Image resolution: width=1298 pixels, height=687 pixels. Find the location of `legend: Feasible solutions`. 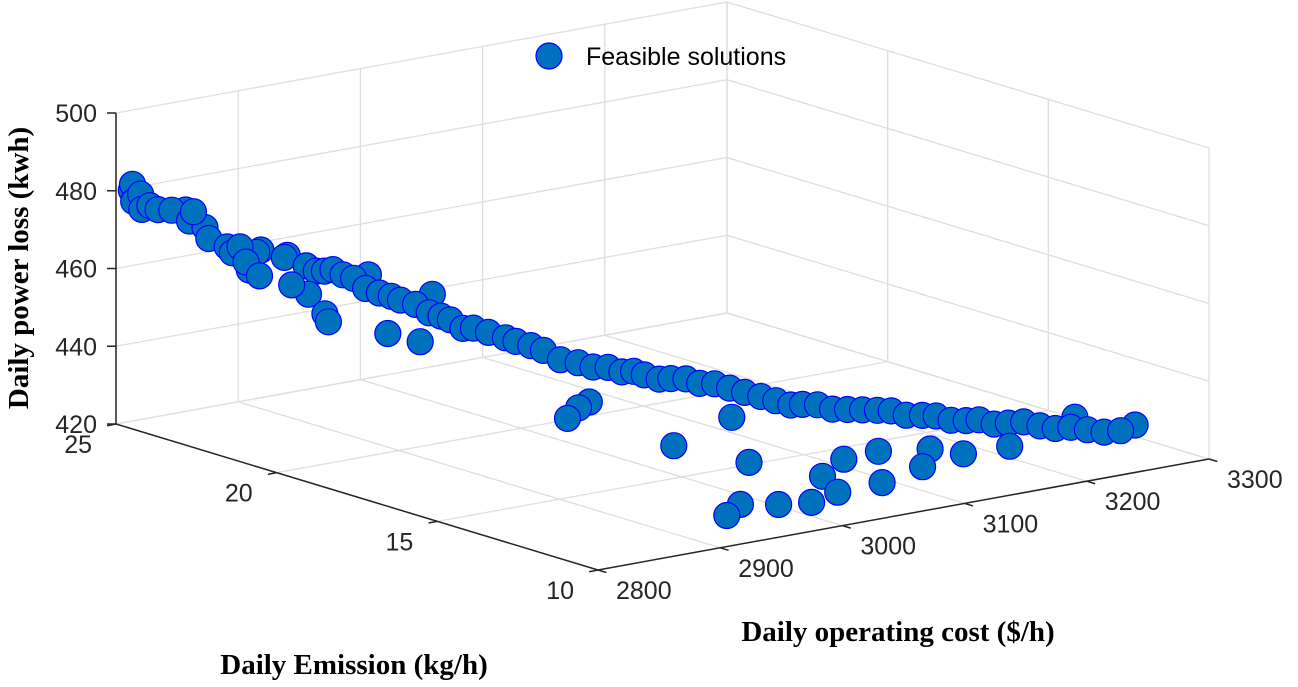

legend: Feasible solutions is located at coordinates (660, 56).